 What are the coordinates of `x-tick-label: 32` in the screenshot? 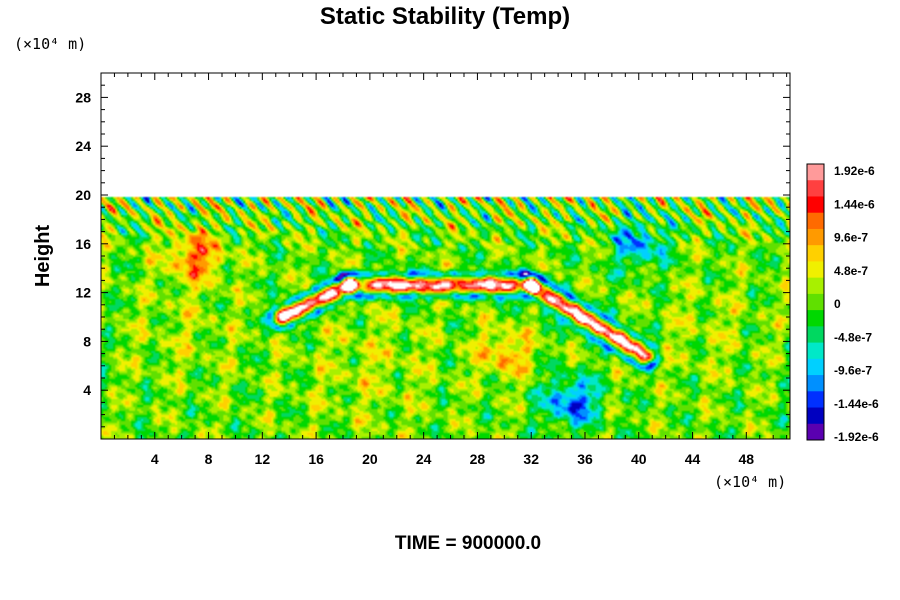 It's located at (531, 459).